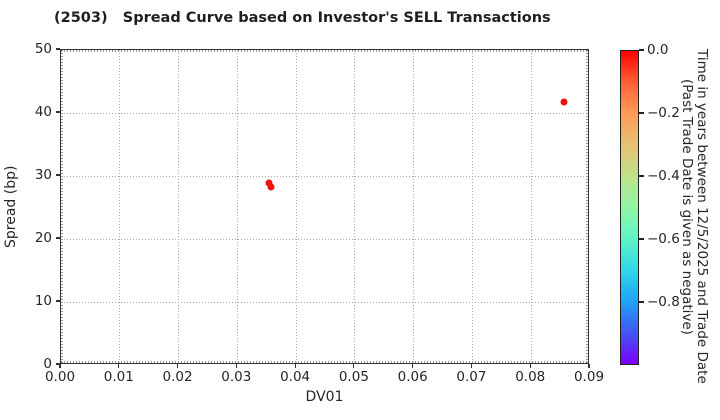 Image resolution: width=720 pixels, height=420 pixels. What do you see at coordinates (295, 377) in the screenshot?
I see `x-tick-label: 0.04` at bounding box center [295, 377].